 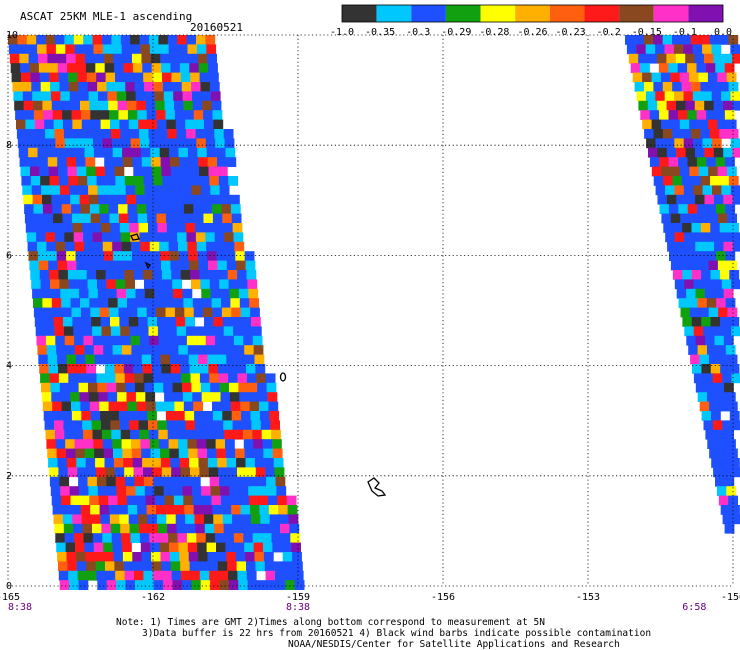 What do you see at coordinates (9, 145) in the screenshot?
I see `lat-tick-label: 8` at bounding box center [9, 145].